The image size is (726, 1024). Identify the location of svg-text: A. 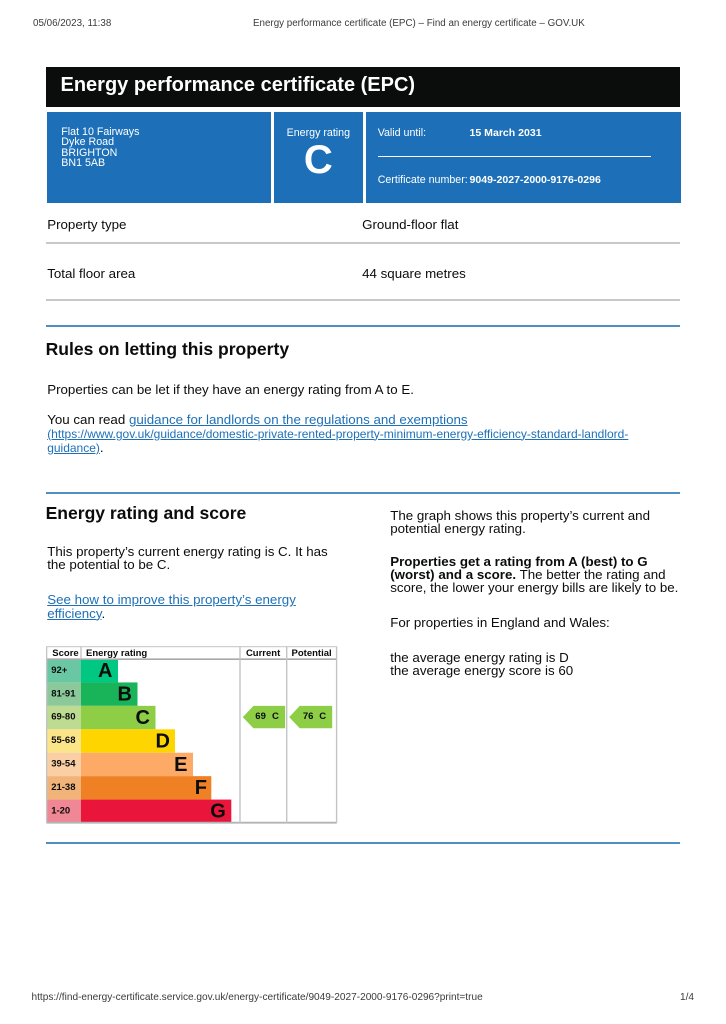
(105, 671).